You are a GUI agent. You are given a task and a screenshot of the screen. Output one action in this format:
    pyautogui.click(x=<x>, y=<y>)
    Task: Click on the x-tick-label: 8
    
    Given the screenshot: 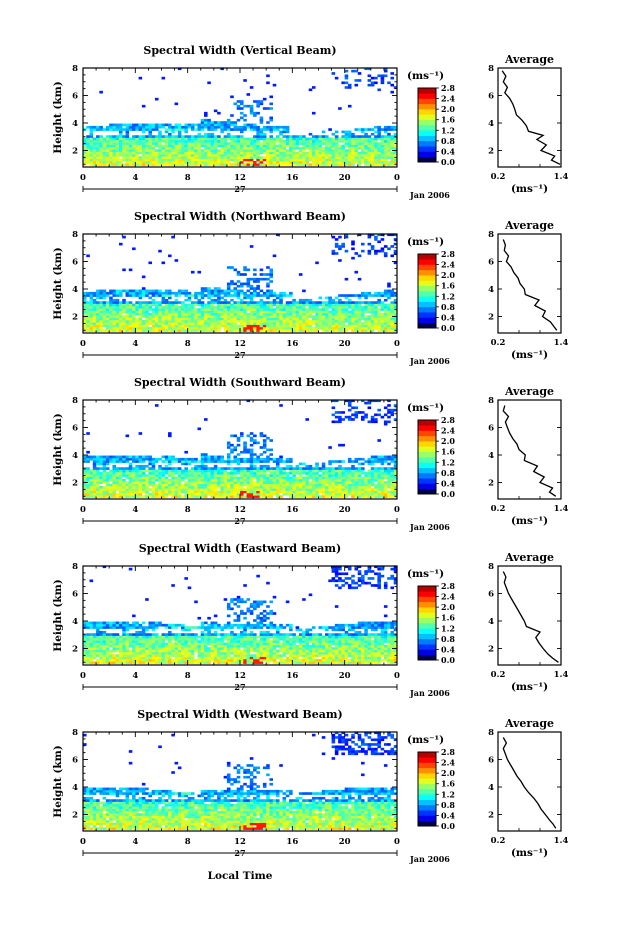 What is the action you would take?
    pyautogui.click(x=188, y=842)
    